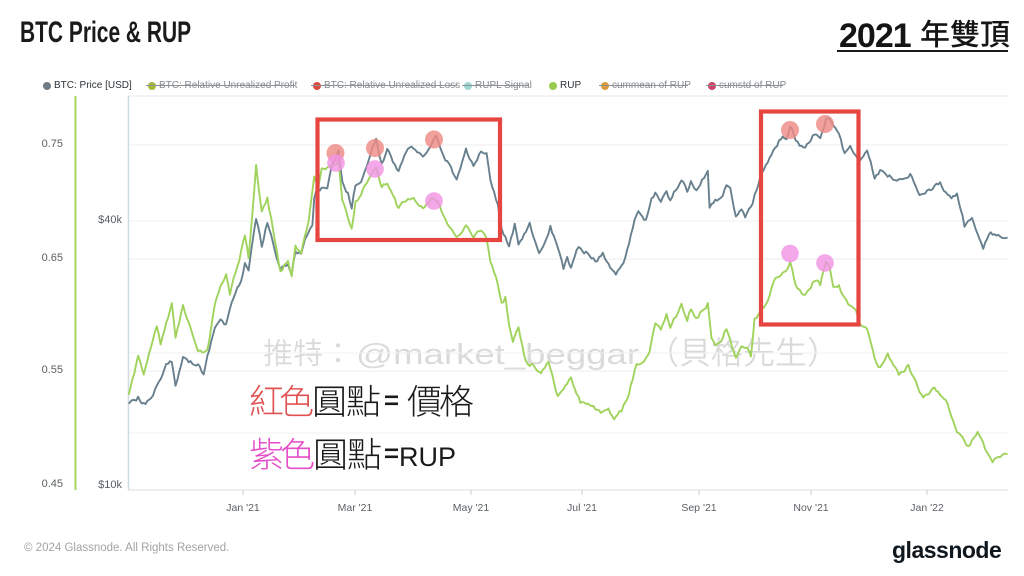  Describe the element at coordinates (497, 355) in the screenshot. I see `svg-text: @market_beggar` at that location.